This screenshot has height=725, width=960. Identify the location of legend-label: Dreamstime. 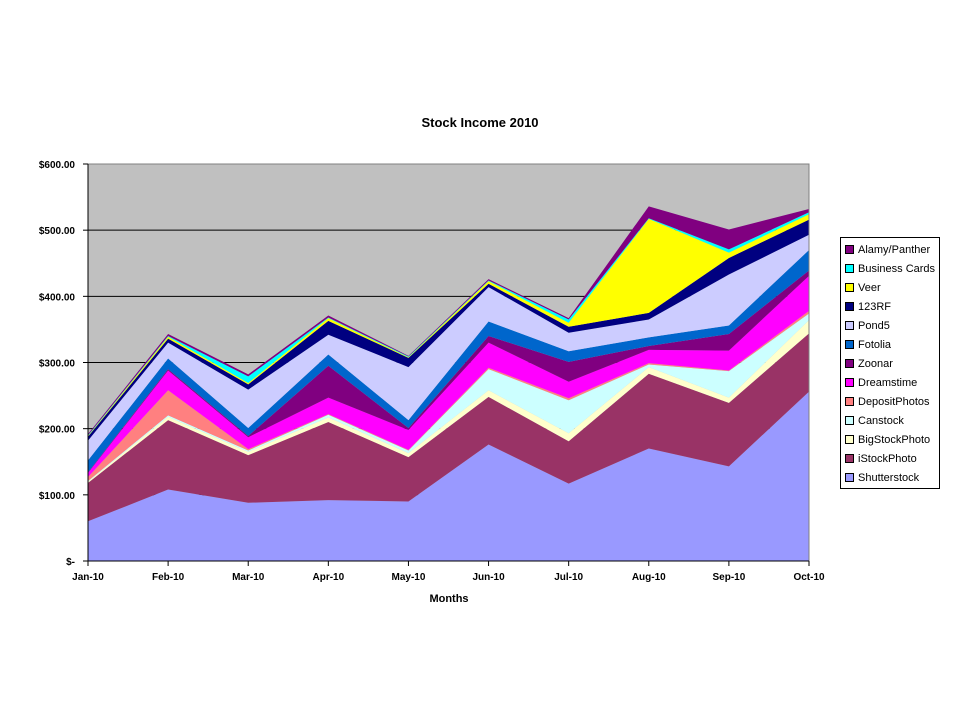
(888, 382).